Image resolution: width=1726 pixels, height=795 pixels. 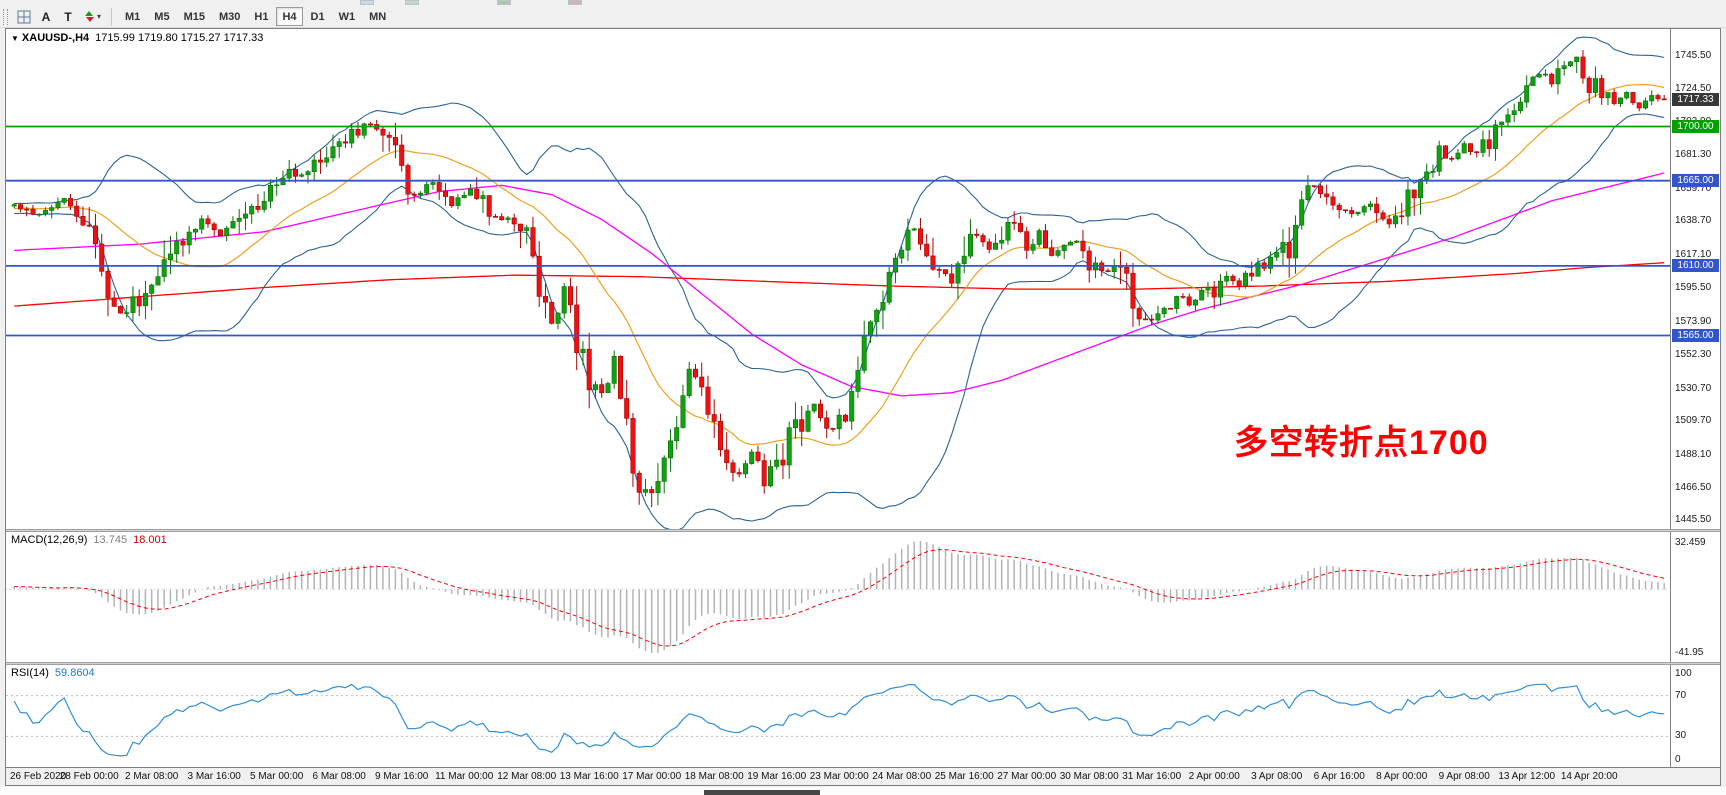 What do you see at coordinates (839, 776) in the screenshot?
I see `time-axis-label: 23 Mar 00:00` at bounding box center [839, 776].